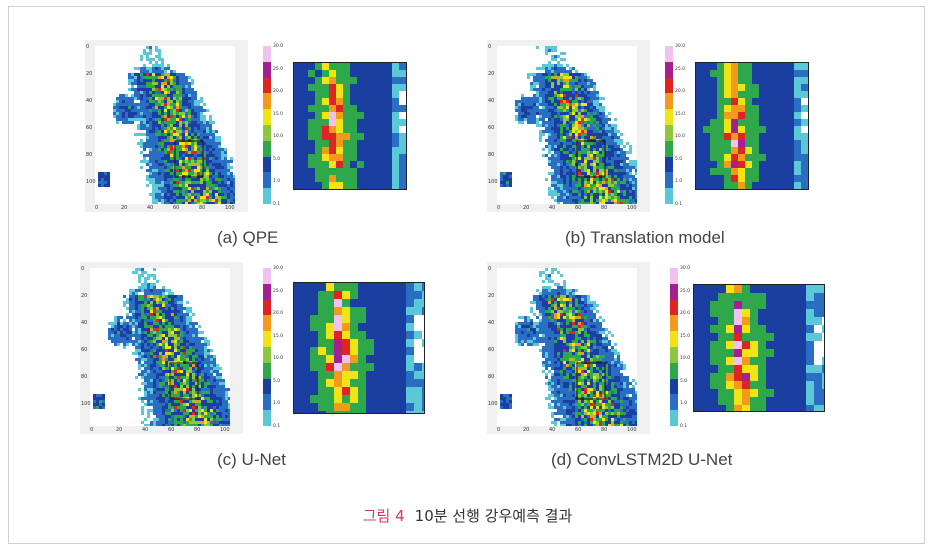  I want to click on colorbar-tick-label: 20.0, so click(278, 314).